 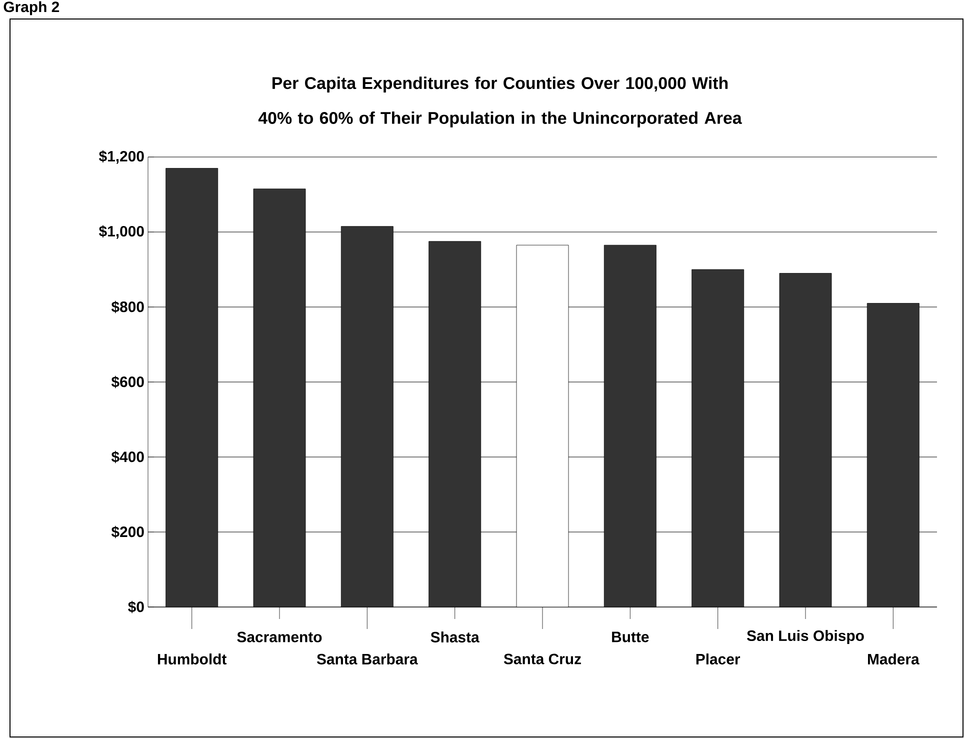 What do you see at coordinates (894, 659) in the screenshot?
I see `x-tick-label: Madera` at bounding box center [894, 659].